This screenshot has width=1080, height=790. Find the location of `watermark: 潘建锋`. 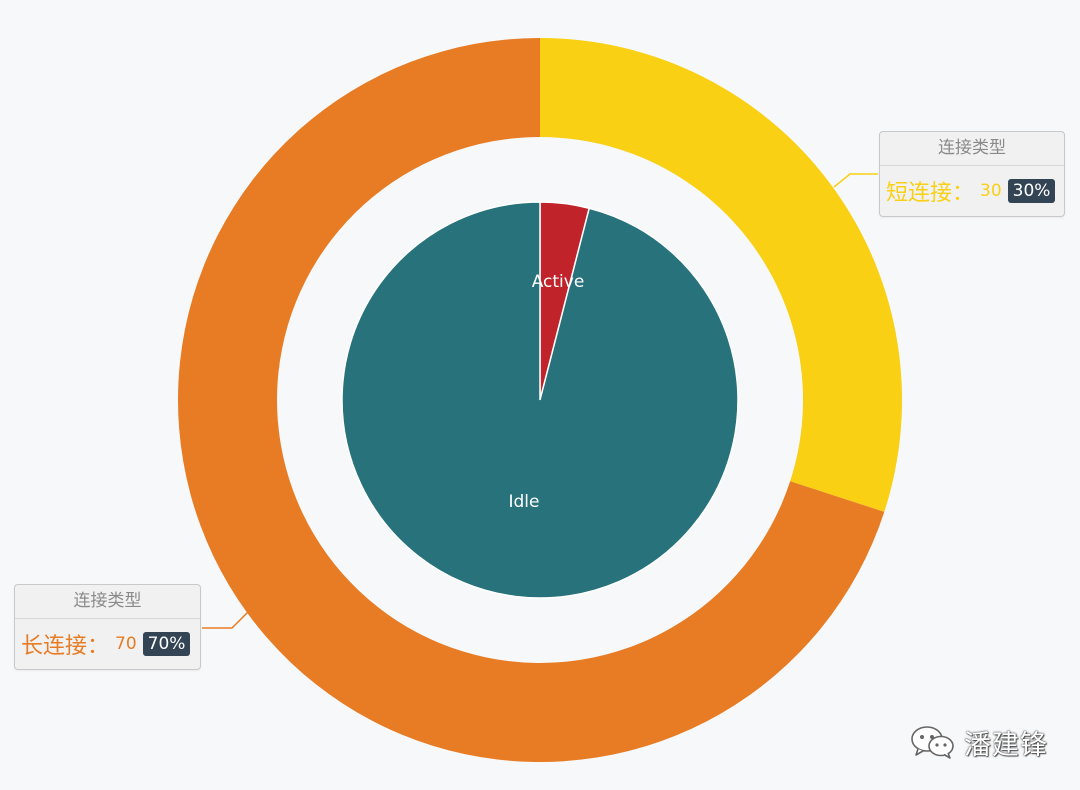

watermark: 潘建锋 is located at coordinates (979, 742).